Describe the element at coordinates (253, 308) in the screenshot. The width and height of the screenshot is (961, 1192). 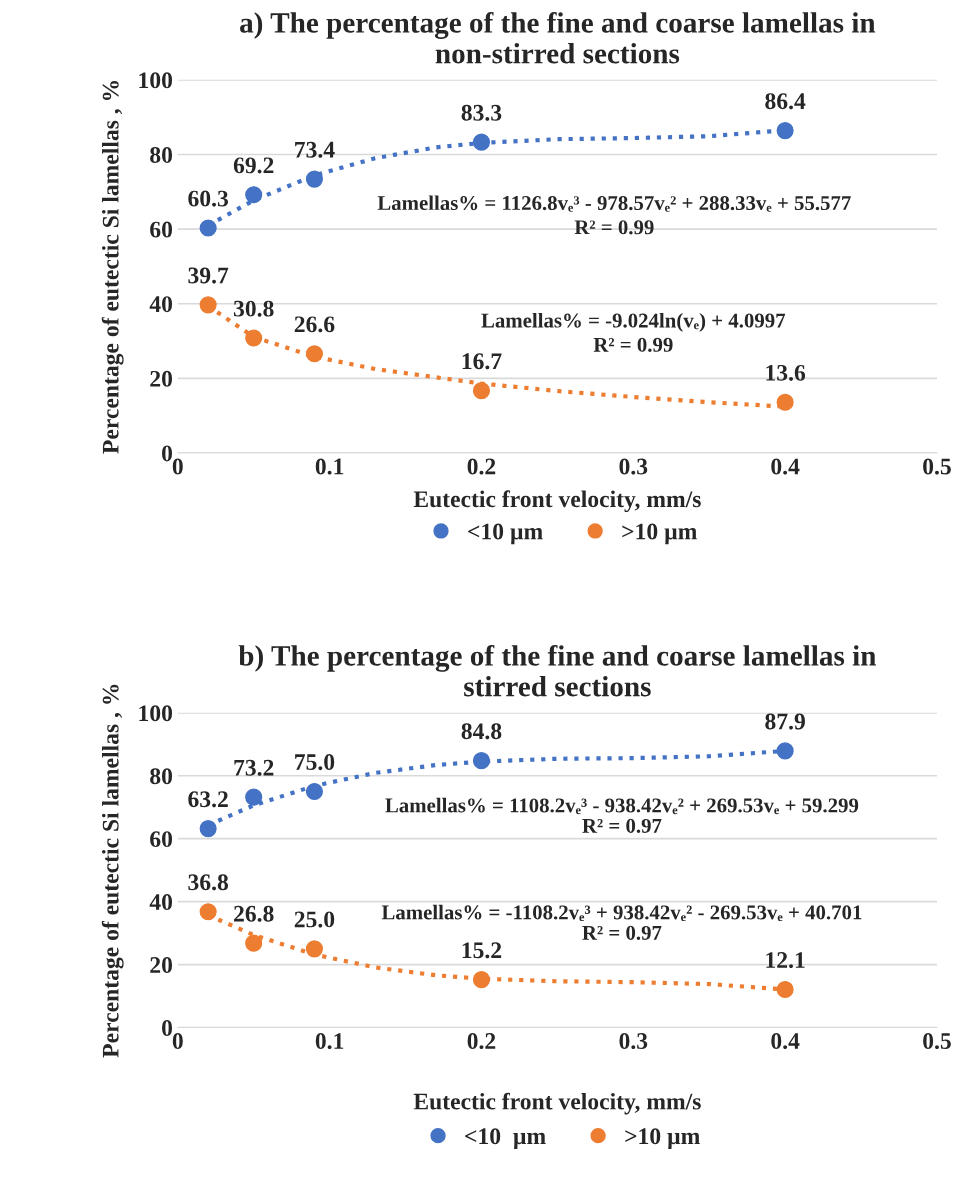
I see `data-label: 30.8` at that location.